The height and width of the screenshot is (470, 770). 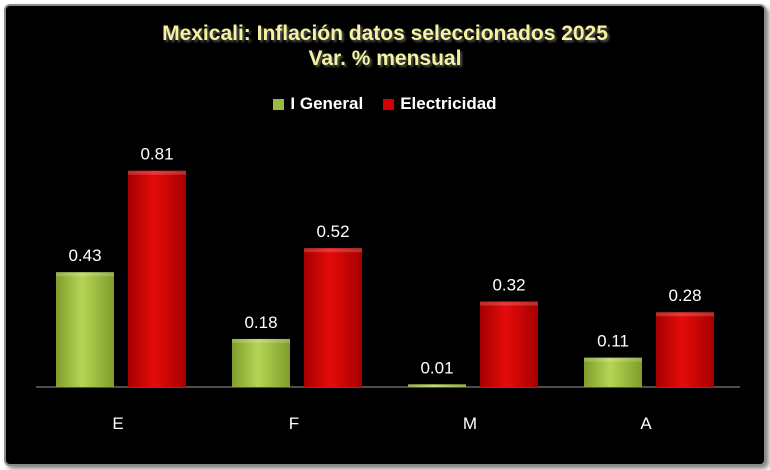 I want to click on bar-highlight-general-f, so click(x=261, y=340).